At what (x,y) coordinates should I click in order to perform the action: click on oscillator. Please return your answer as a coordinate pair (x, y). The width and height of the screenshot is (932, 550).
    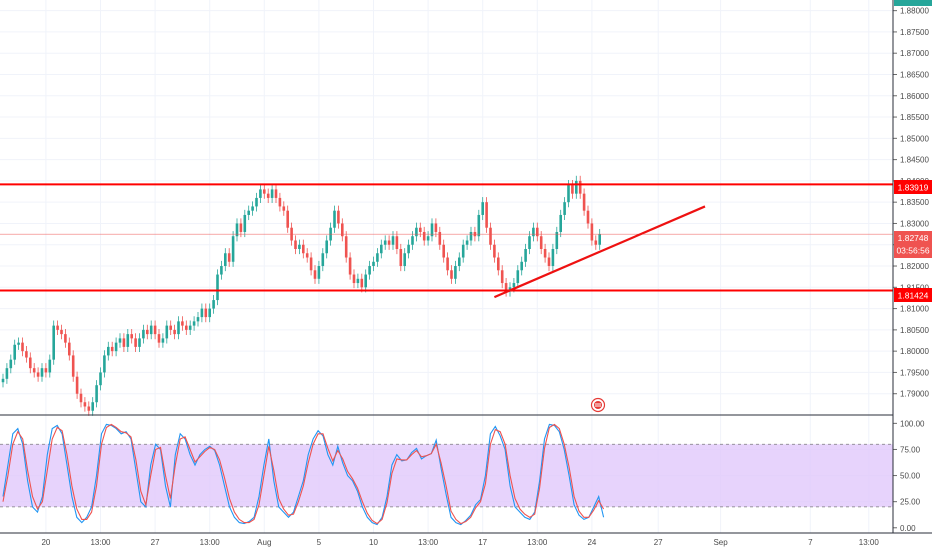
    Looking at the image, I should click on (303, 474).